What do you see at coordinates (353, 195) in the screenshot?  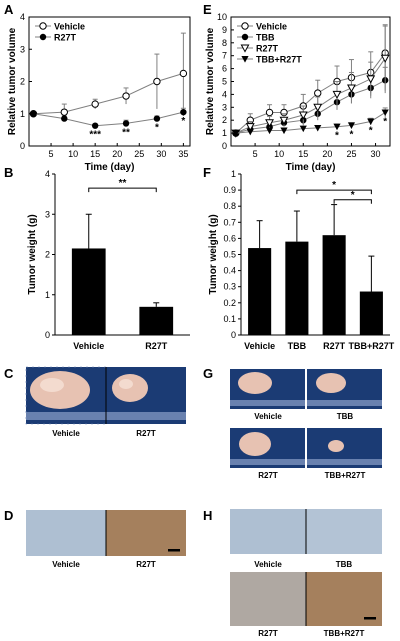 I see `chart-f-significance-star: *` at bounding box center [353, 195].